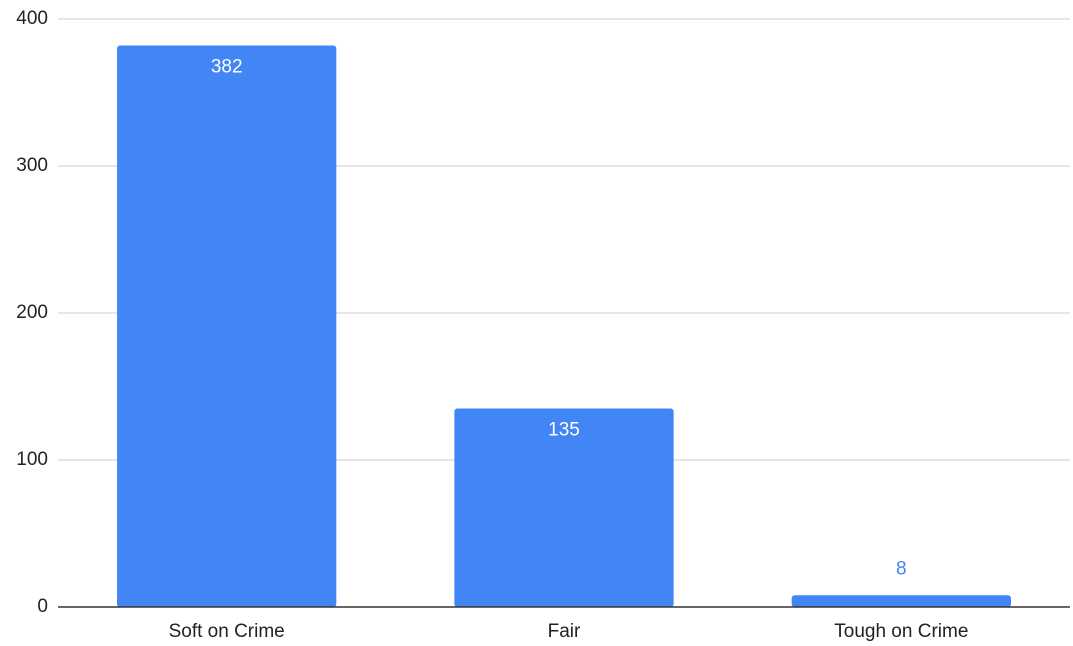  I want to click on y-tick-label: 400, so click(32, 18).